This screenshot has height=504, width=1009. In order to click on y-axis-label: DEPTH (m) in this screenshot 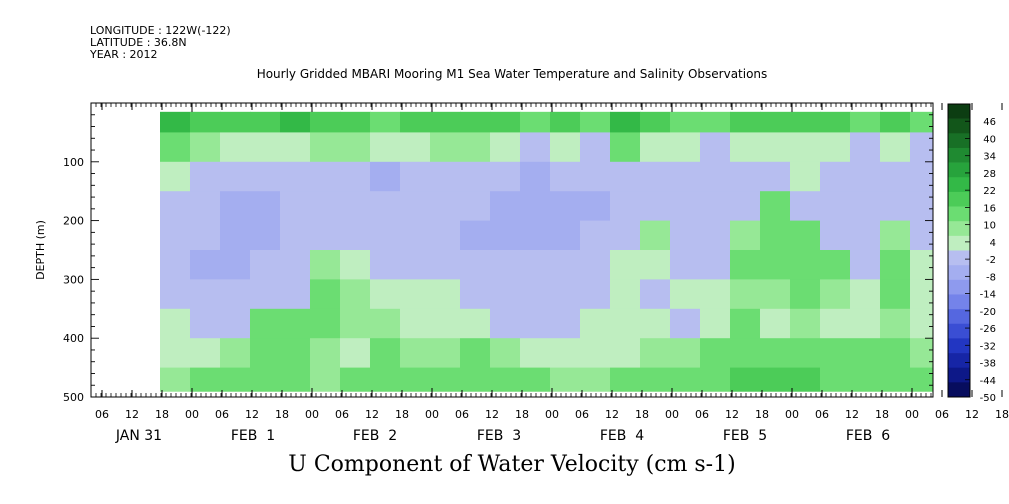, I will do `click(40, 250)`.